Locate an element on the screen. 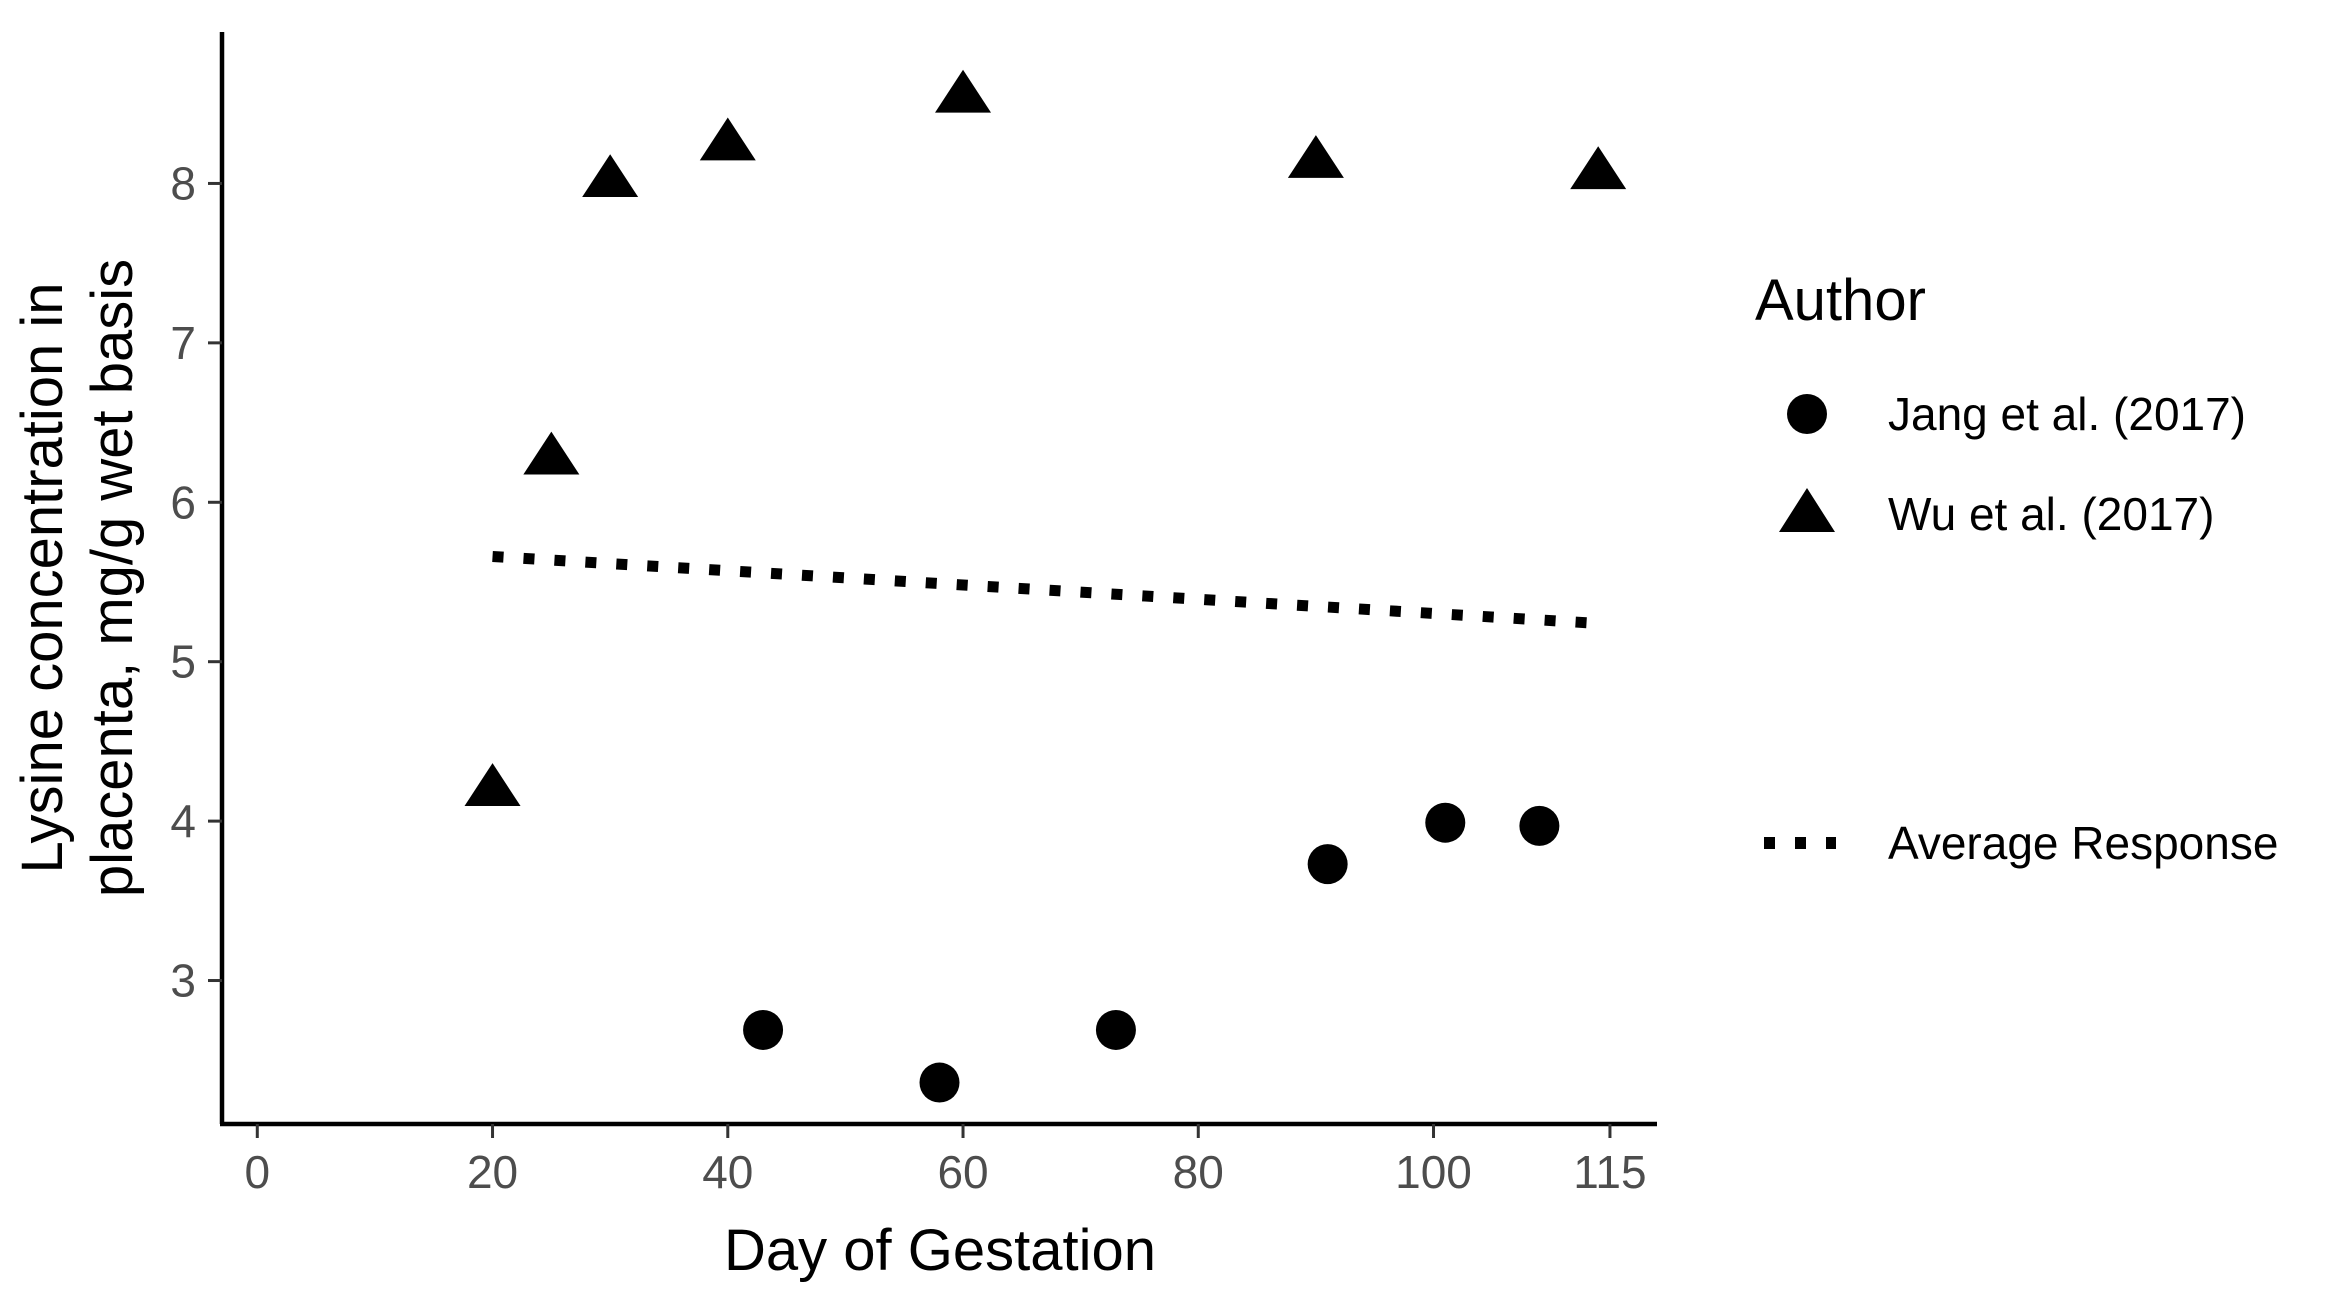 The image size is (2341, 1304). x-tick-label: 115 is located at coordinates (1609, 1172).